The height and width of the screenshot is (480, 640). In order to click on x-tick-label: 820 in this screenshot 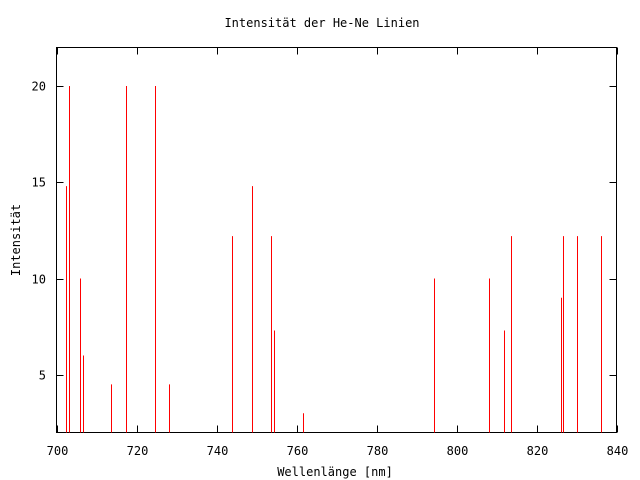, I will do `click(538, 451)`.